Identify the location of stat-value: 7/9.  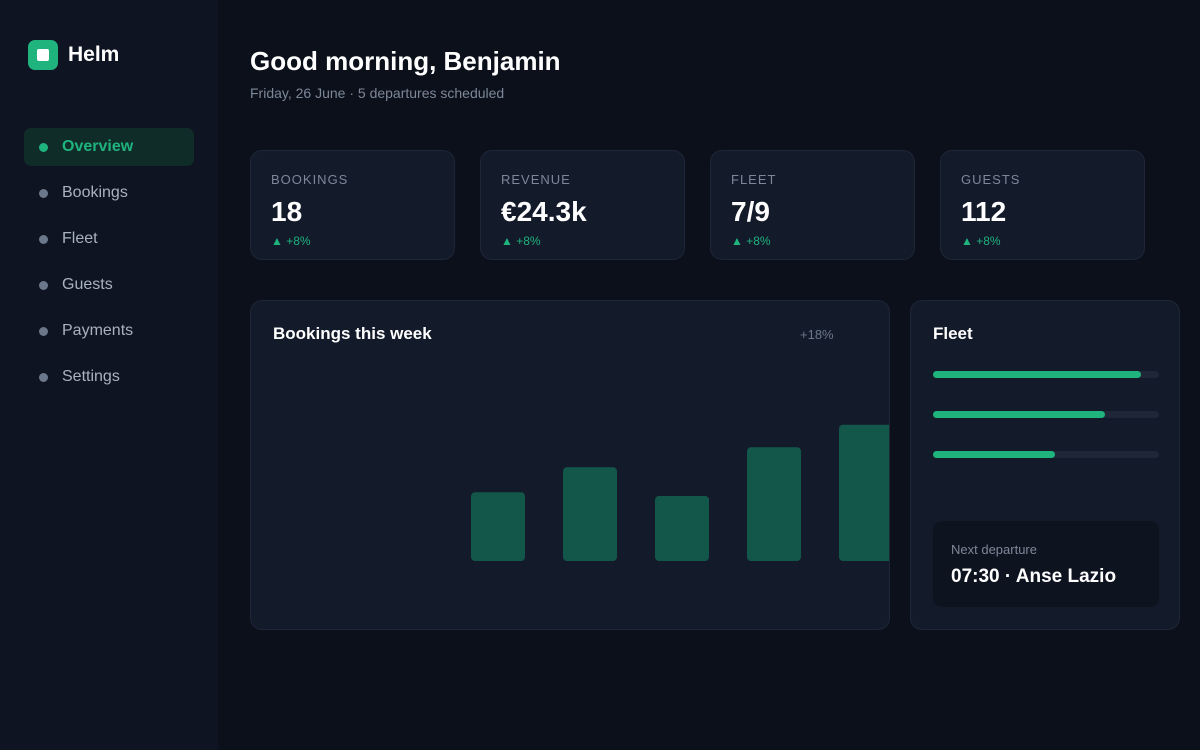
(750, 211).